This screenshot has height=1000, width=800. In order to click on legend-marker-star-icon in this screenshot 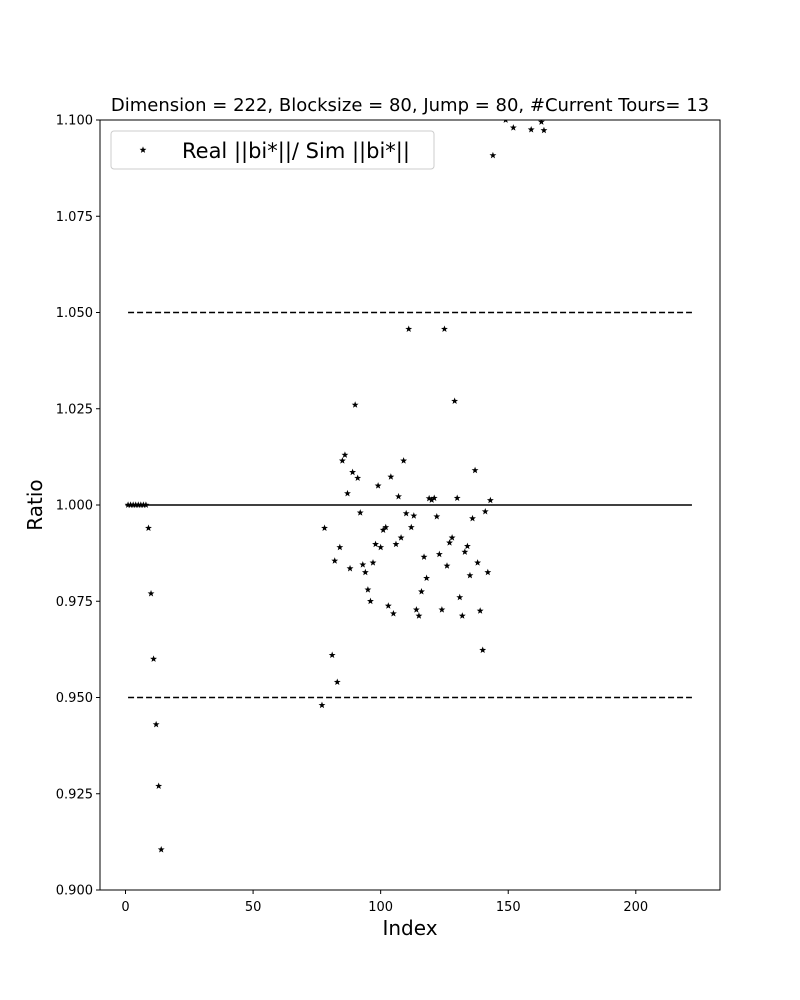, I will do `click(143, 149)`.